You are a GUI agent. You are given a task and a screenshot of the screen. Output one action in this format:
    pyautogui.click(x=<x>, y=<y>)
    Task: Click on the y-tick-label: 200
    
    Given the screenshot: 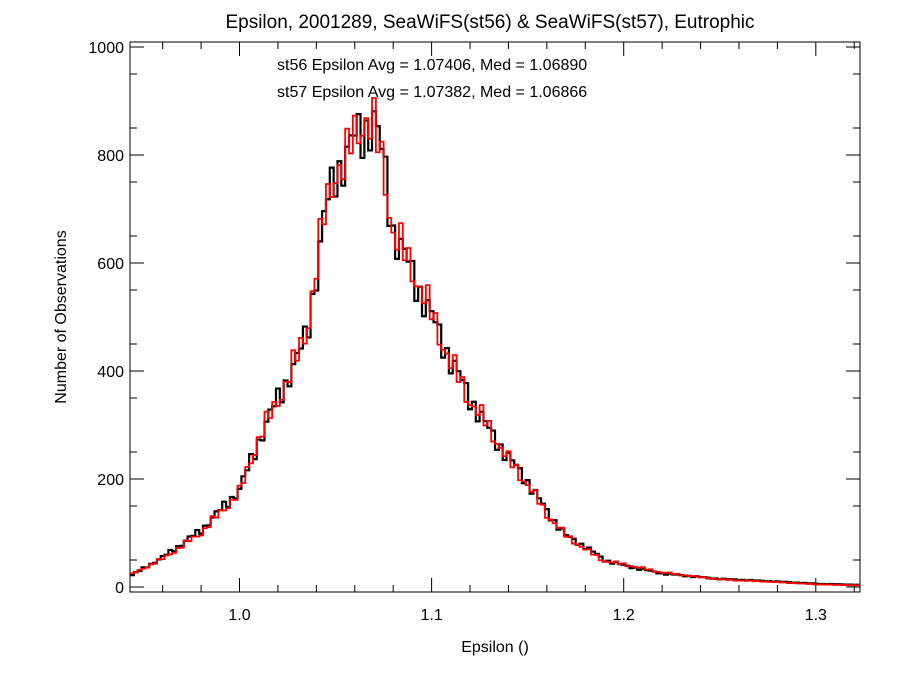 What is the action you would take?
    pyautogui.click(x=110, y=480)
    